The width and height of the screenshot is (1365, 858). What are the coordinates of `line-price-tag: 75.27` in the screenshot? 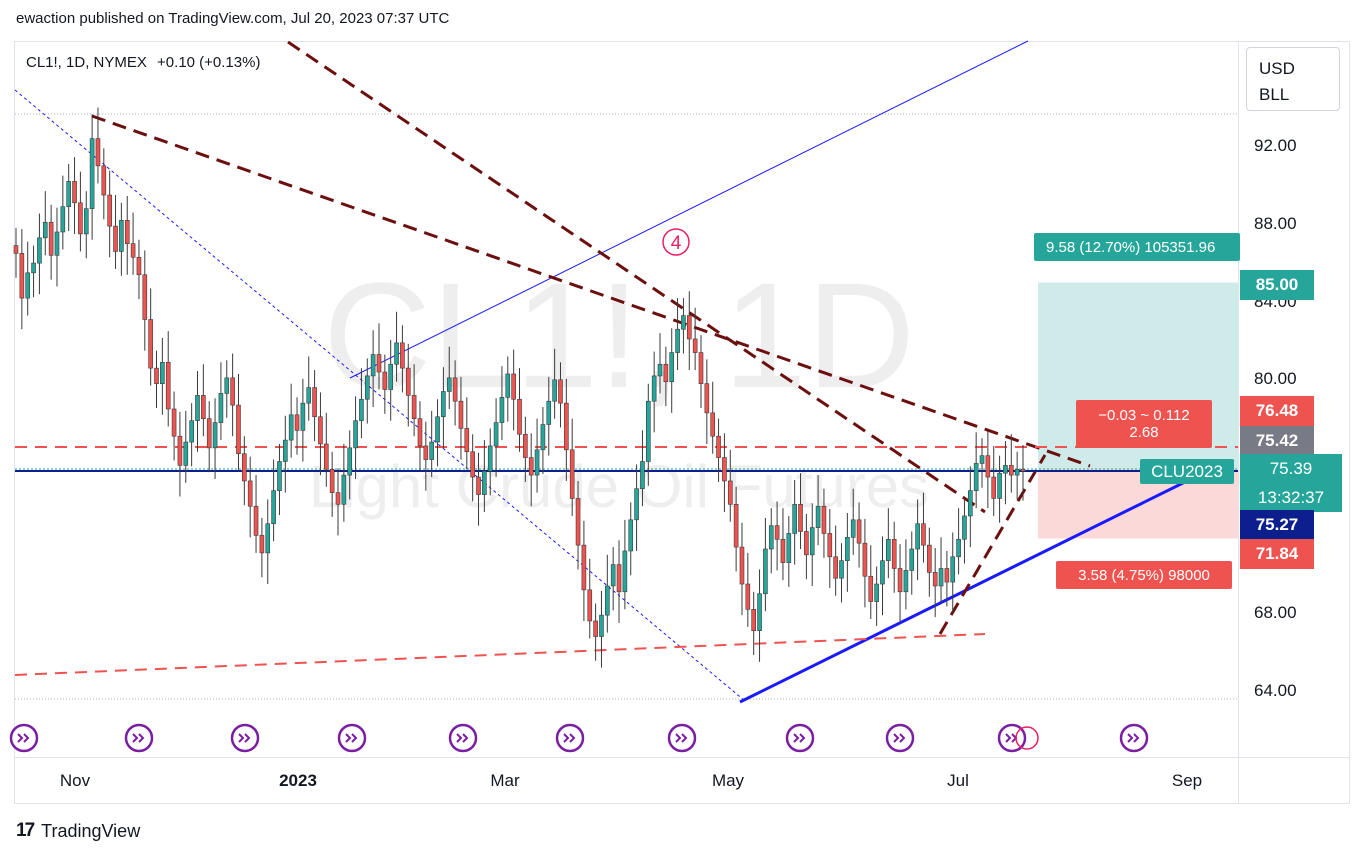 It's located at (1277, 525).